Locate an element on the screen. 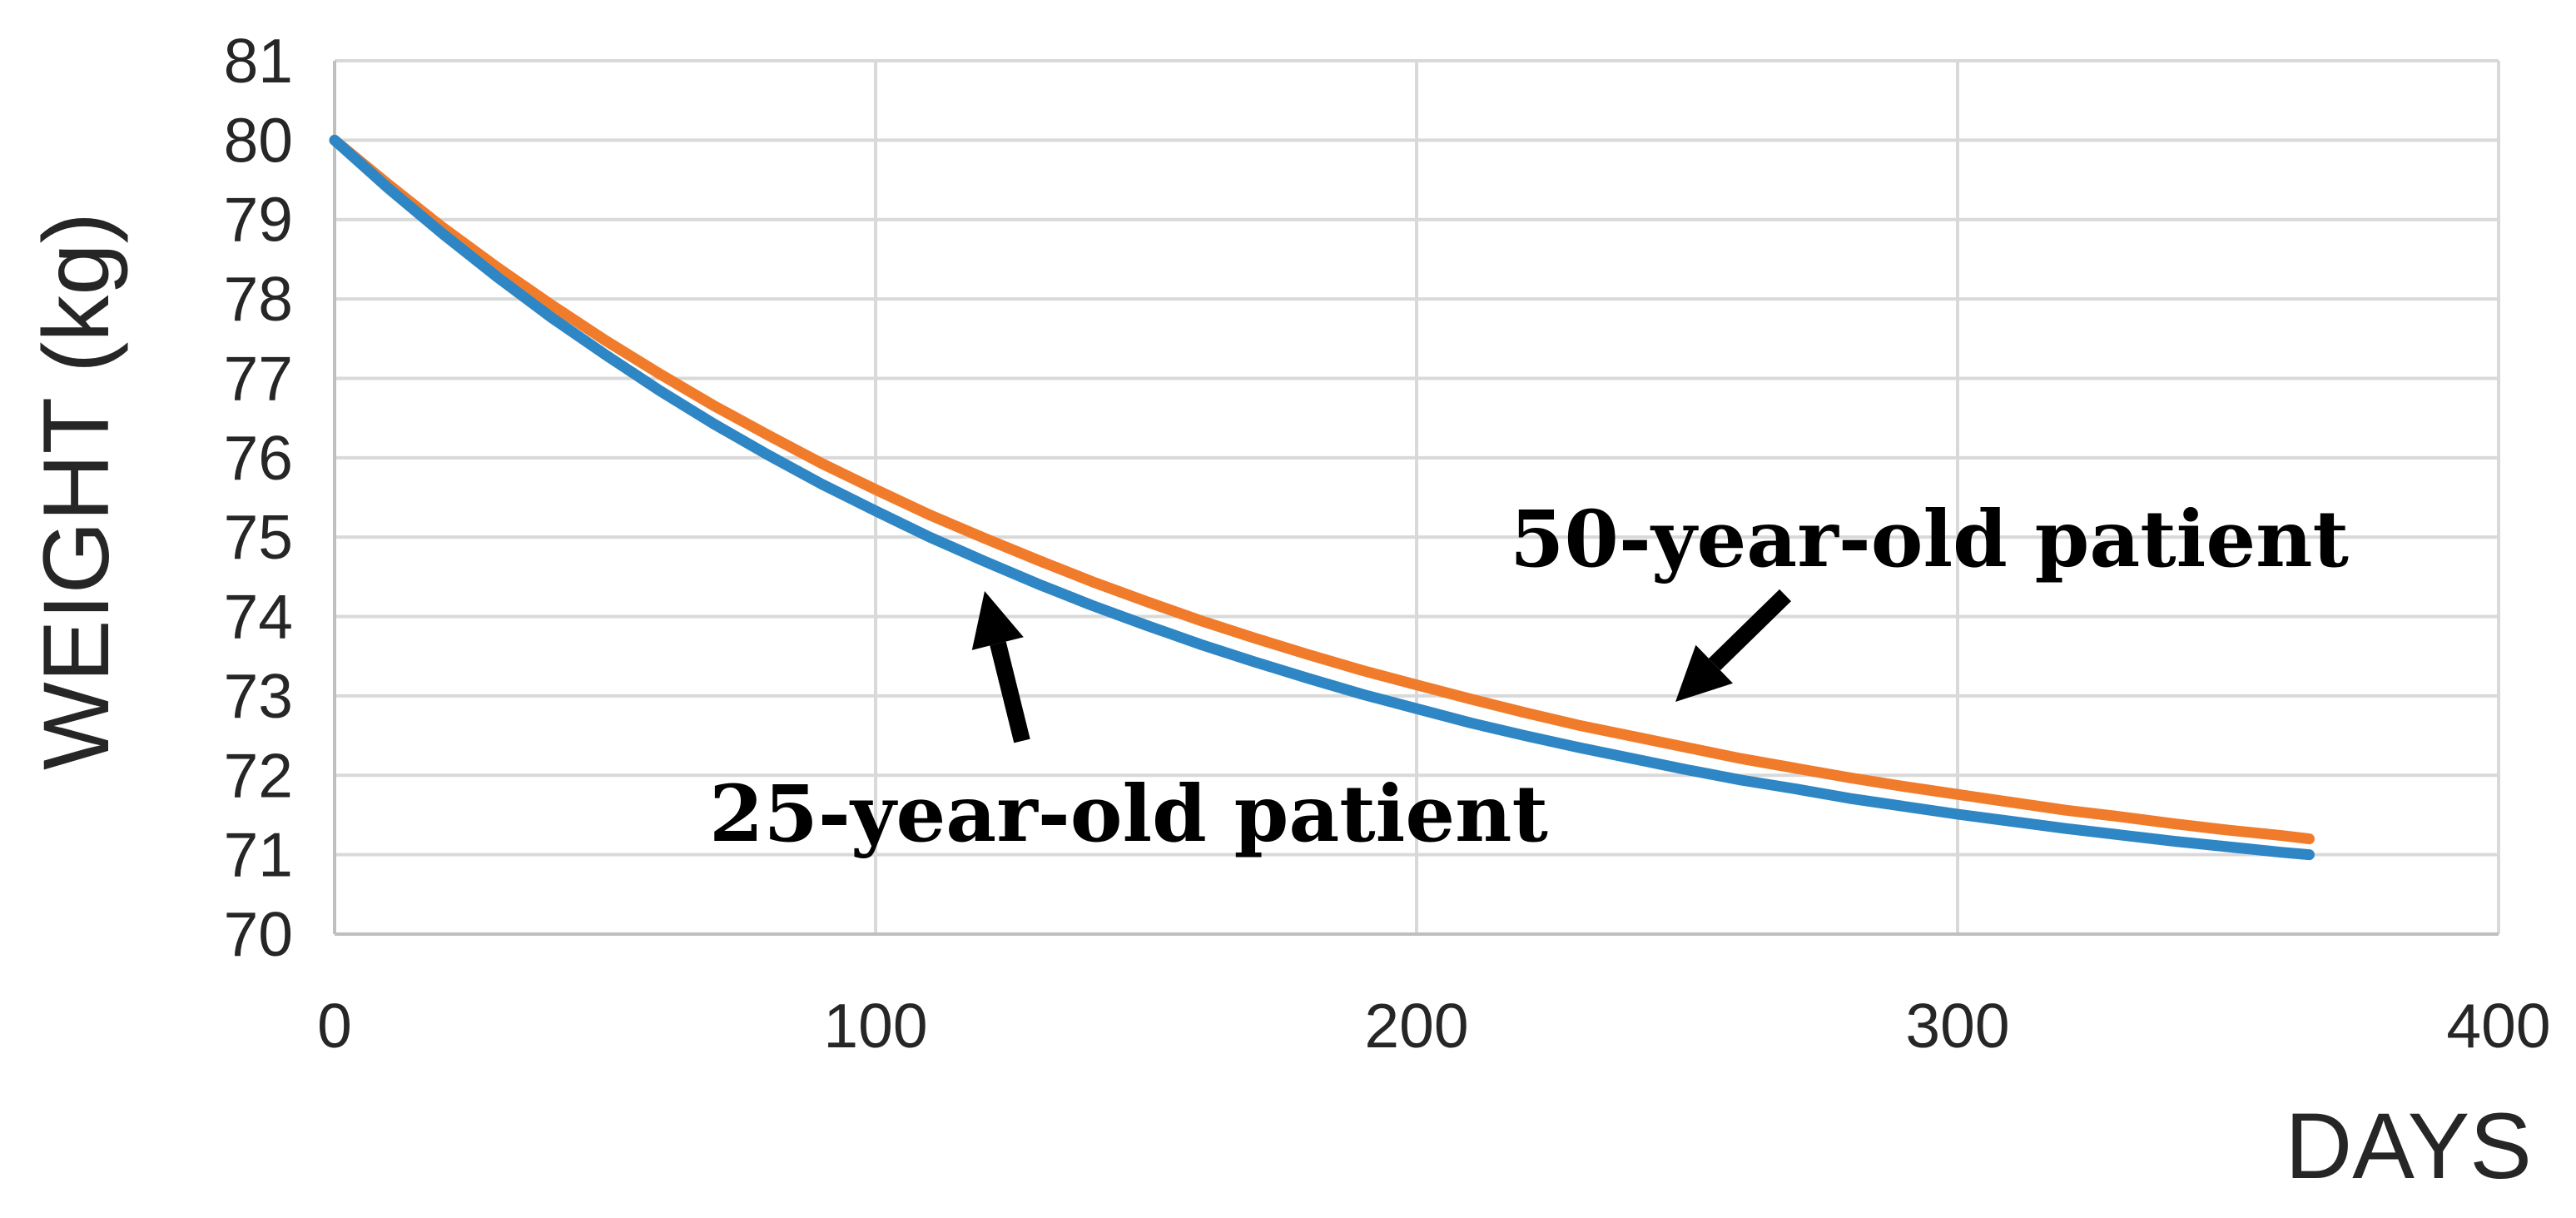 This screenshot has height=1218, width=2576. y-tick-label: 74 is located at coordinates (258, 617).